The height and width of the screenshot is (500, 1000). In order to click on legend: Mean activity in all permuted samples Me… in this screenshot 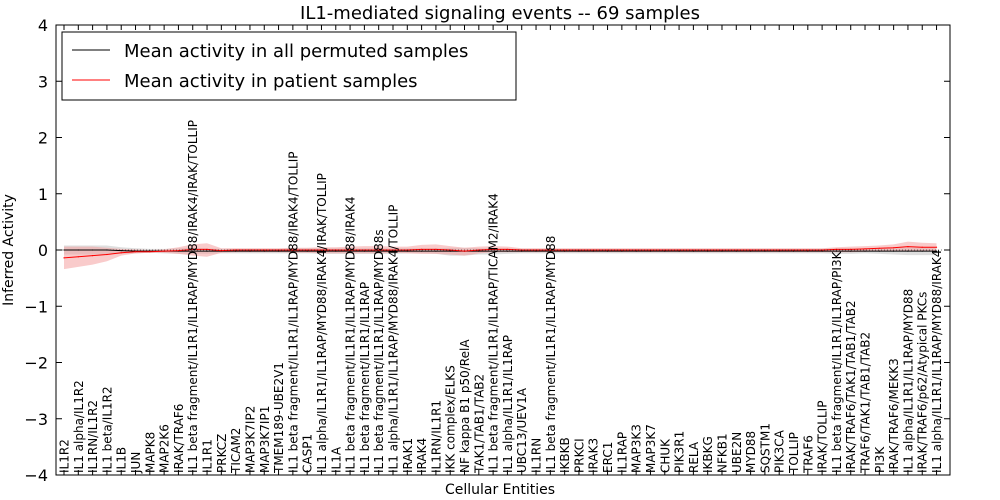, I will do `click(289, 66)`.